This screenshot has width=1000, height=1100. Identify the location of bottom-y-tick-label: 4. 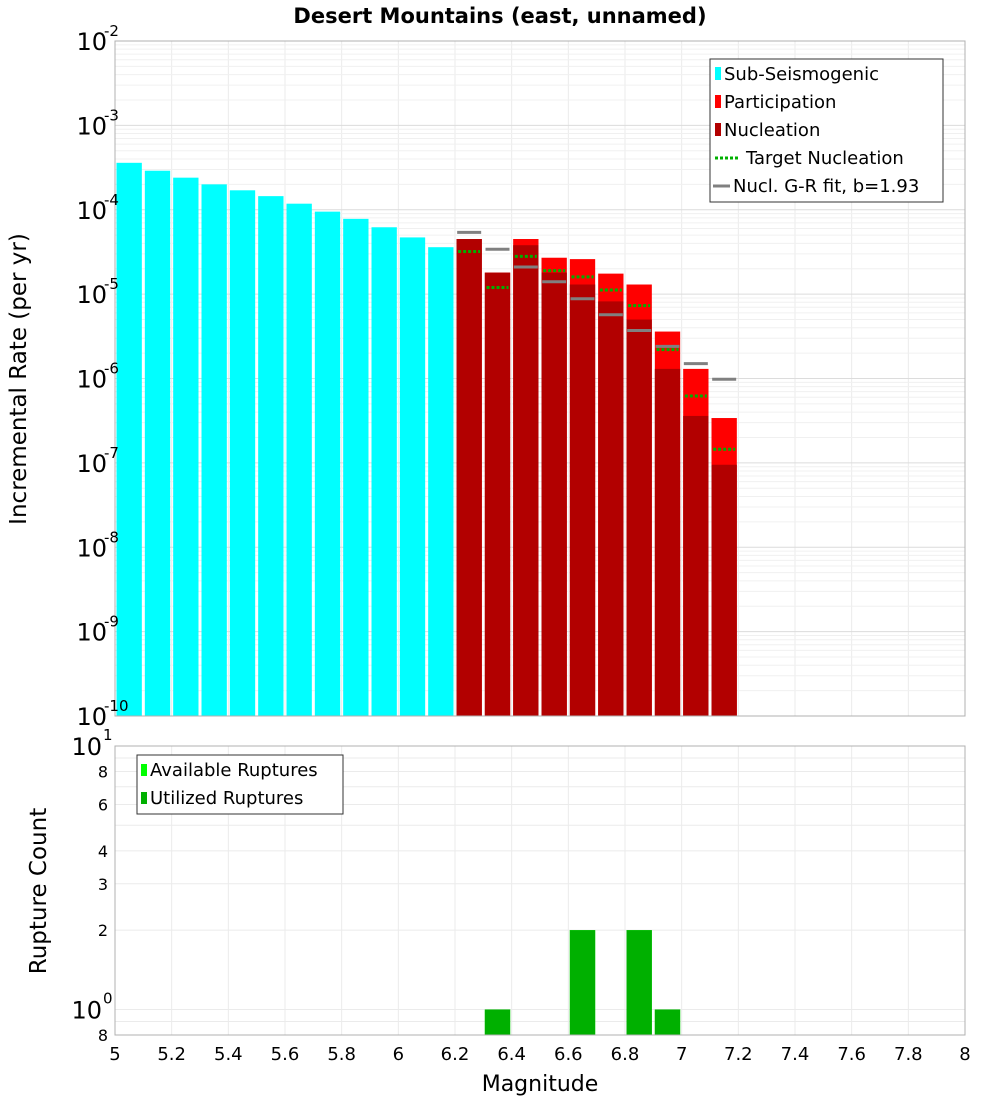
(103, 851).